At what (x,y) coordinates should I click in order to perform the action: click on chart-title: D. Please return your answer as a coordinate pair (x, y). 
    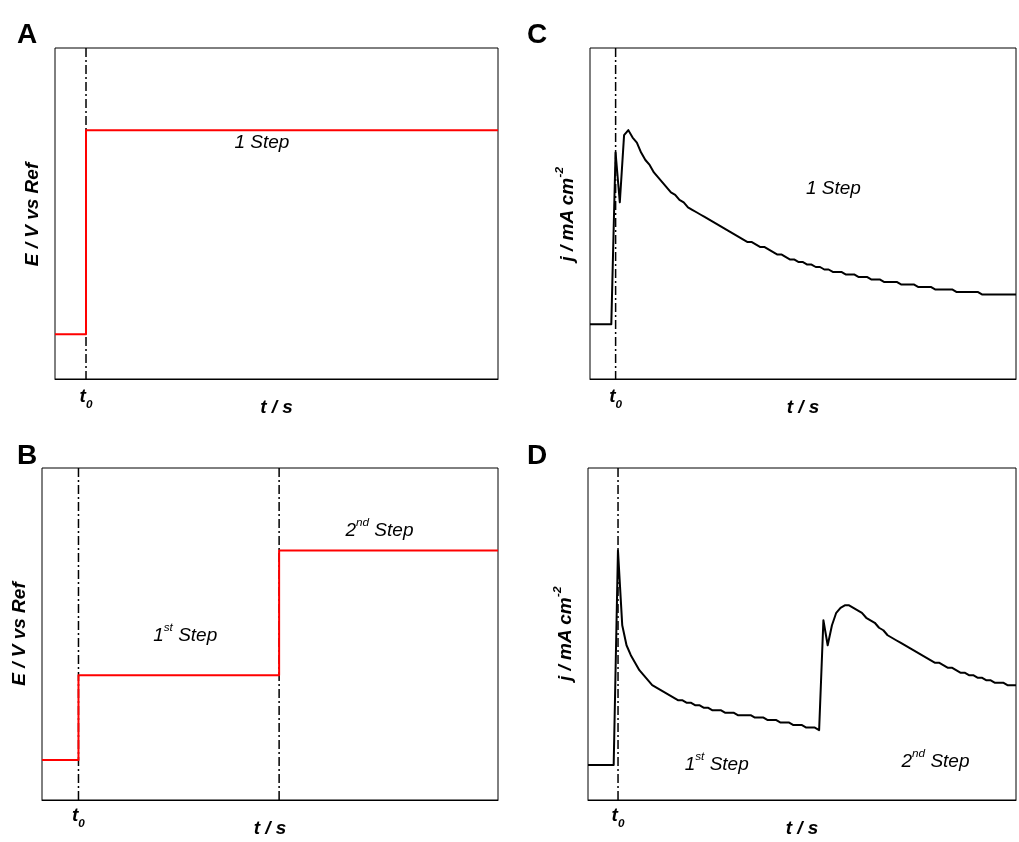
    Looking at the image, I should click on (537, 454).